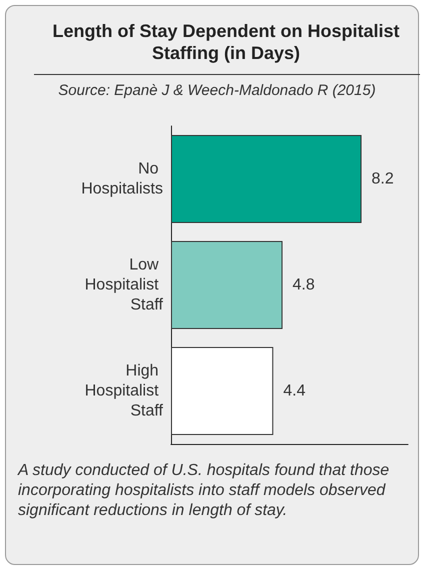 The height and width of the screenshot is (572, 428). Describe the element at coordinates (225, 42) in the screenshot. I see `chart-title: Length of Stay Dependent on Hospitalist Staffing (in Days)` at that location.